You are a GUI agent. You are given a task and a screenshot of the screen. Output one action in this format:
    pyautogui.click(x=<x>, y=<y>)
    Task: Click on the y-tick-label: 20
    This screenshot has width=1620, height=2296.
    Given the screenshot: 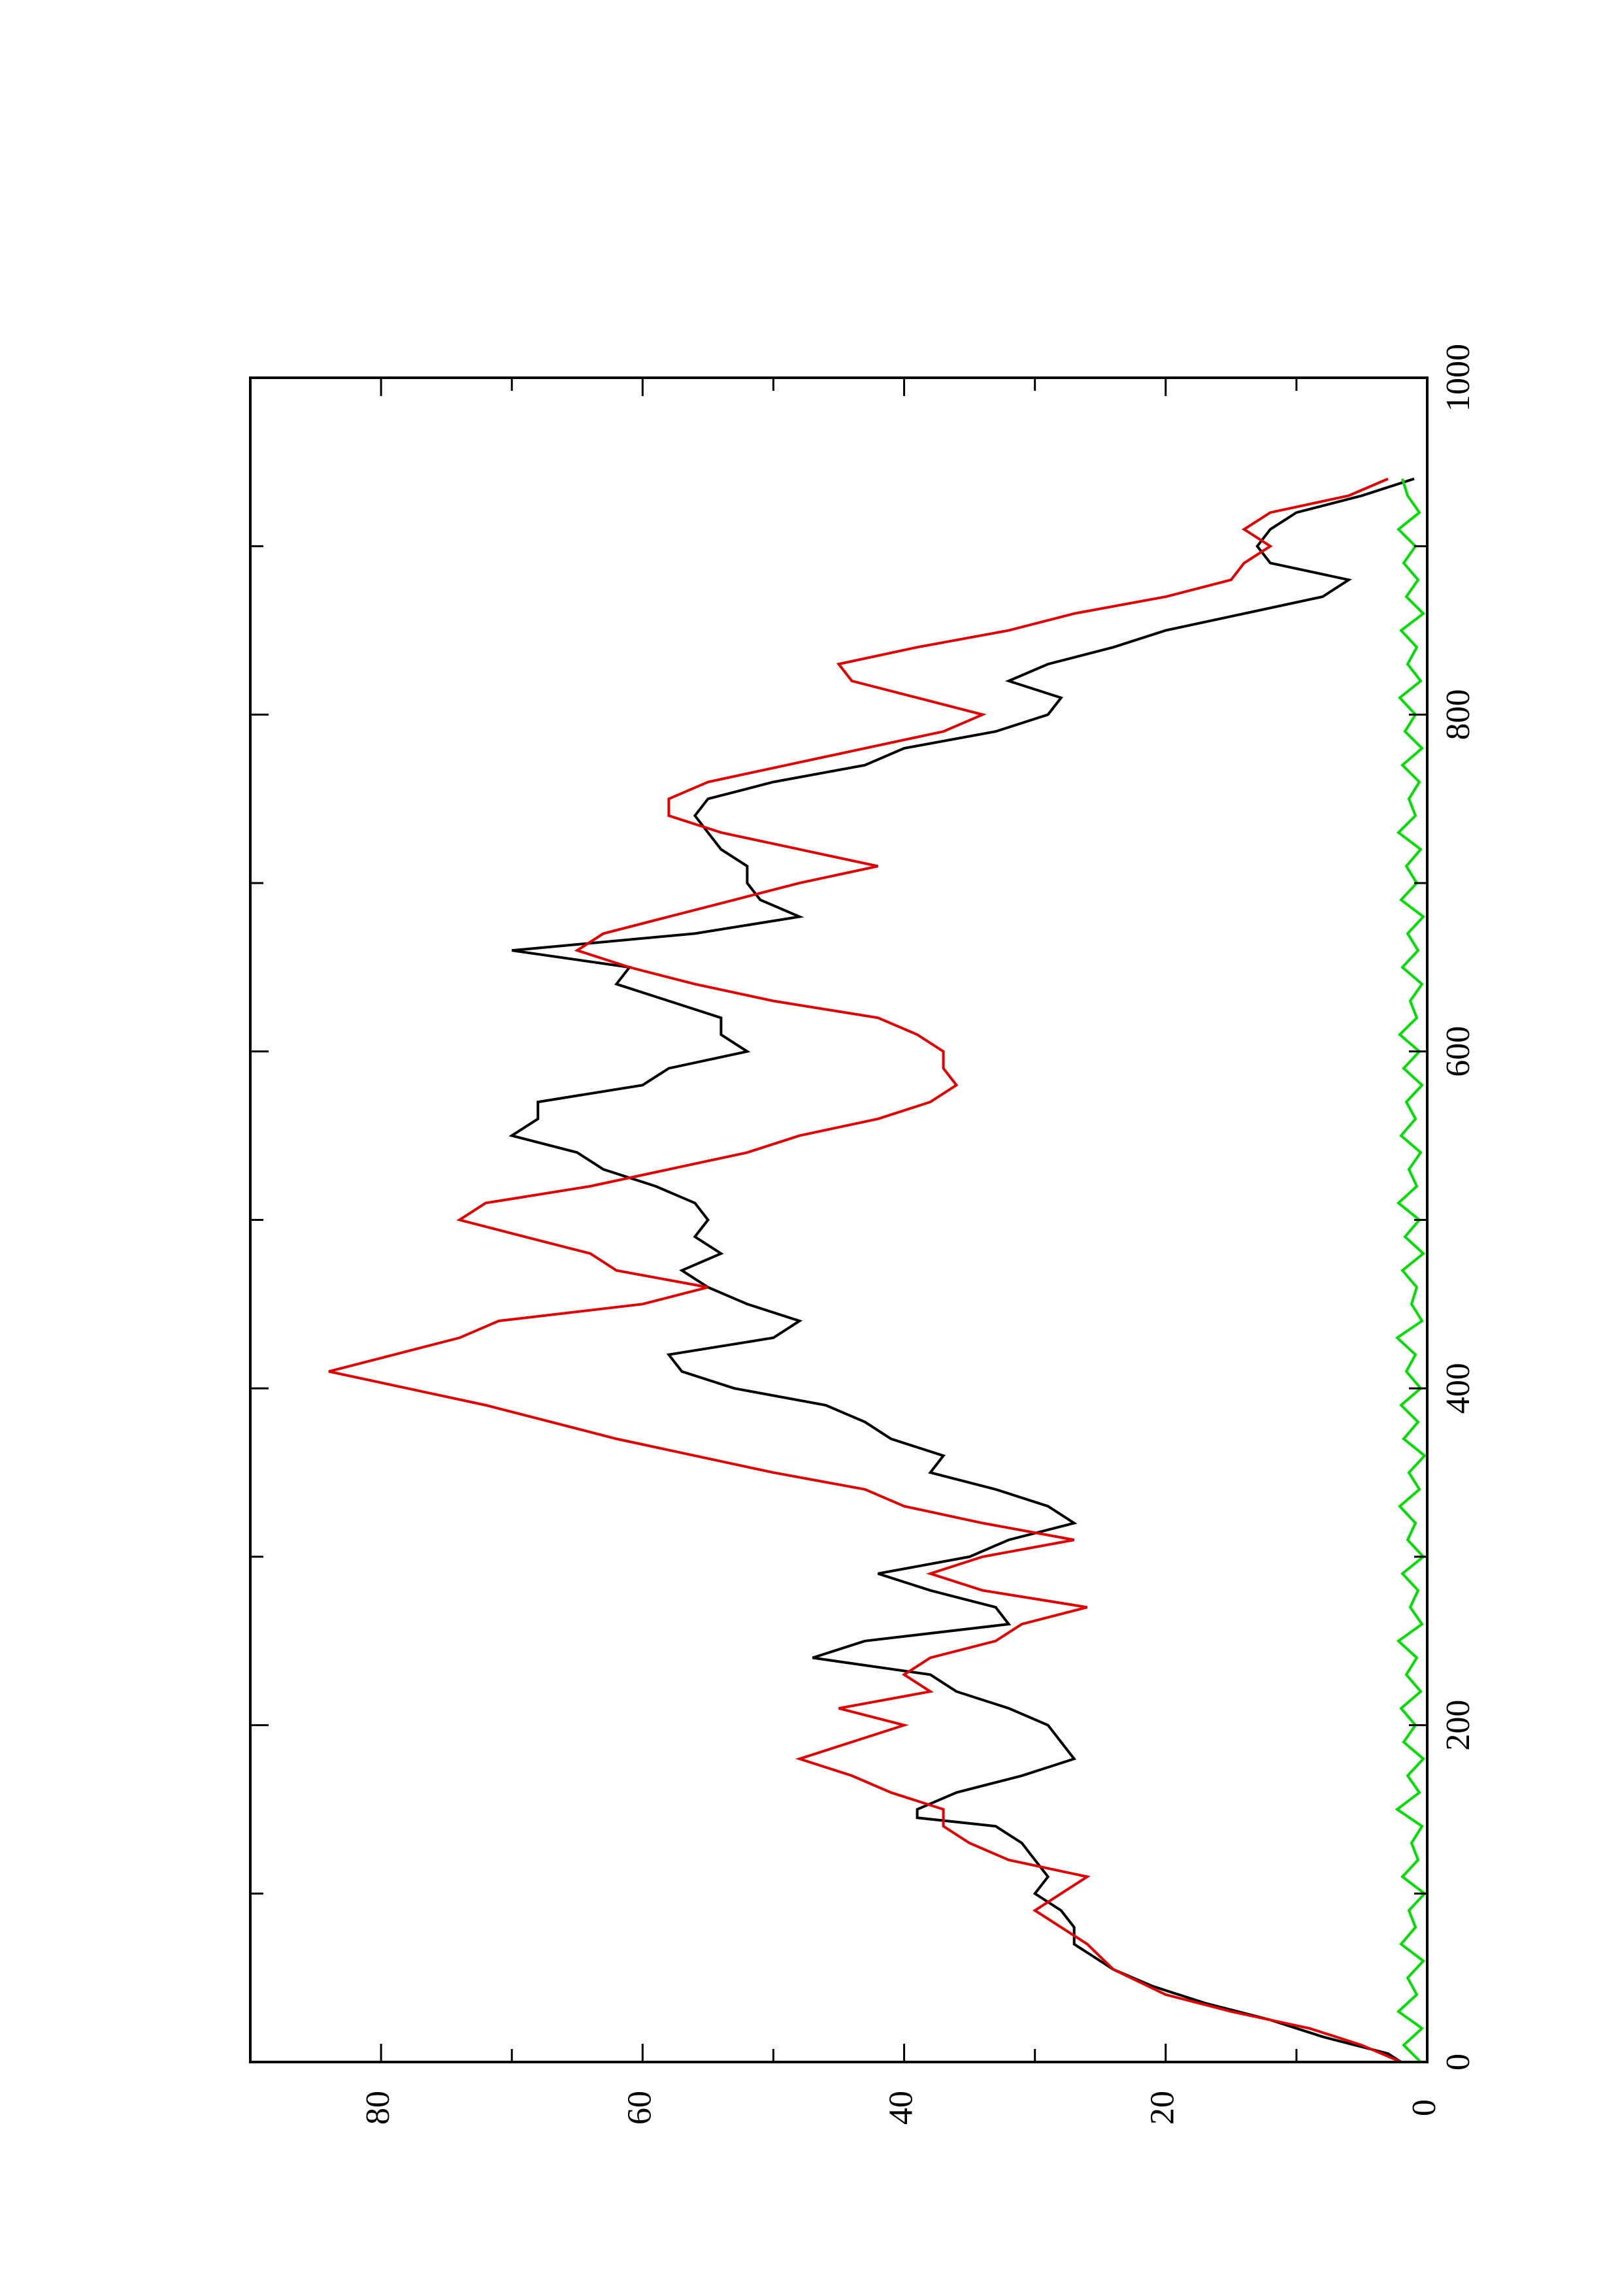 What is the action you would take?
    pyautogui.click(x=1163, y=2108)
    